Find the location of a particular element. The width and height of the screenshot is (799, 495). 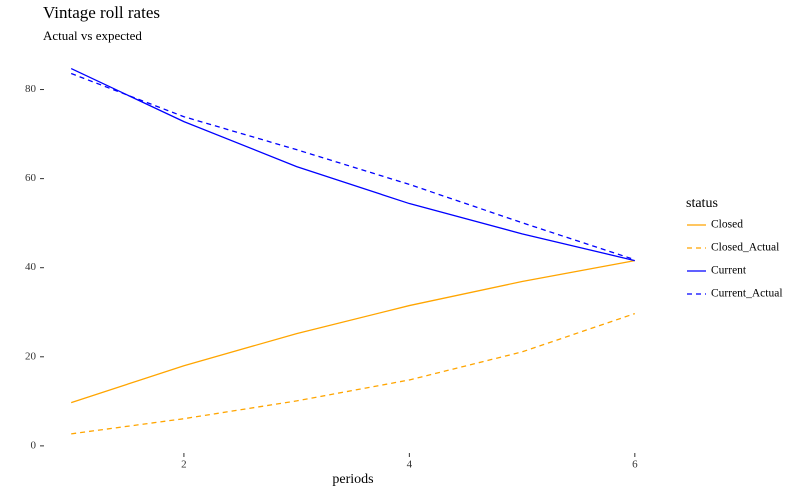

x-axis-title: periods is located at coordinates (352, 479).